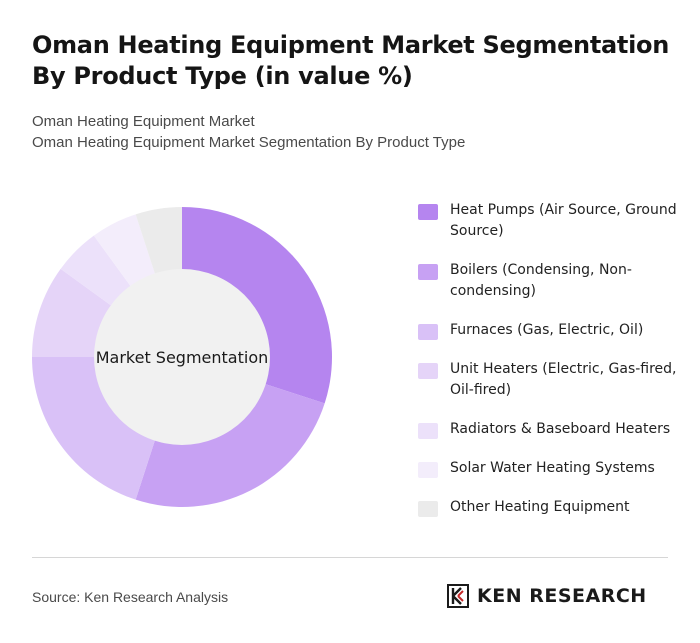  What do you see at coordinates (541, 280) in the screenshot?
I see `legend-label: Boilers (Condensing, Non-condensing)` at bounding box center [541, 280].